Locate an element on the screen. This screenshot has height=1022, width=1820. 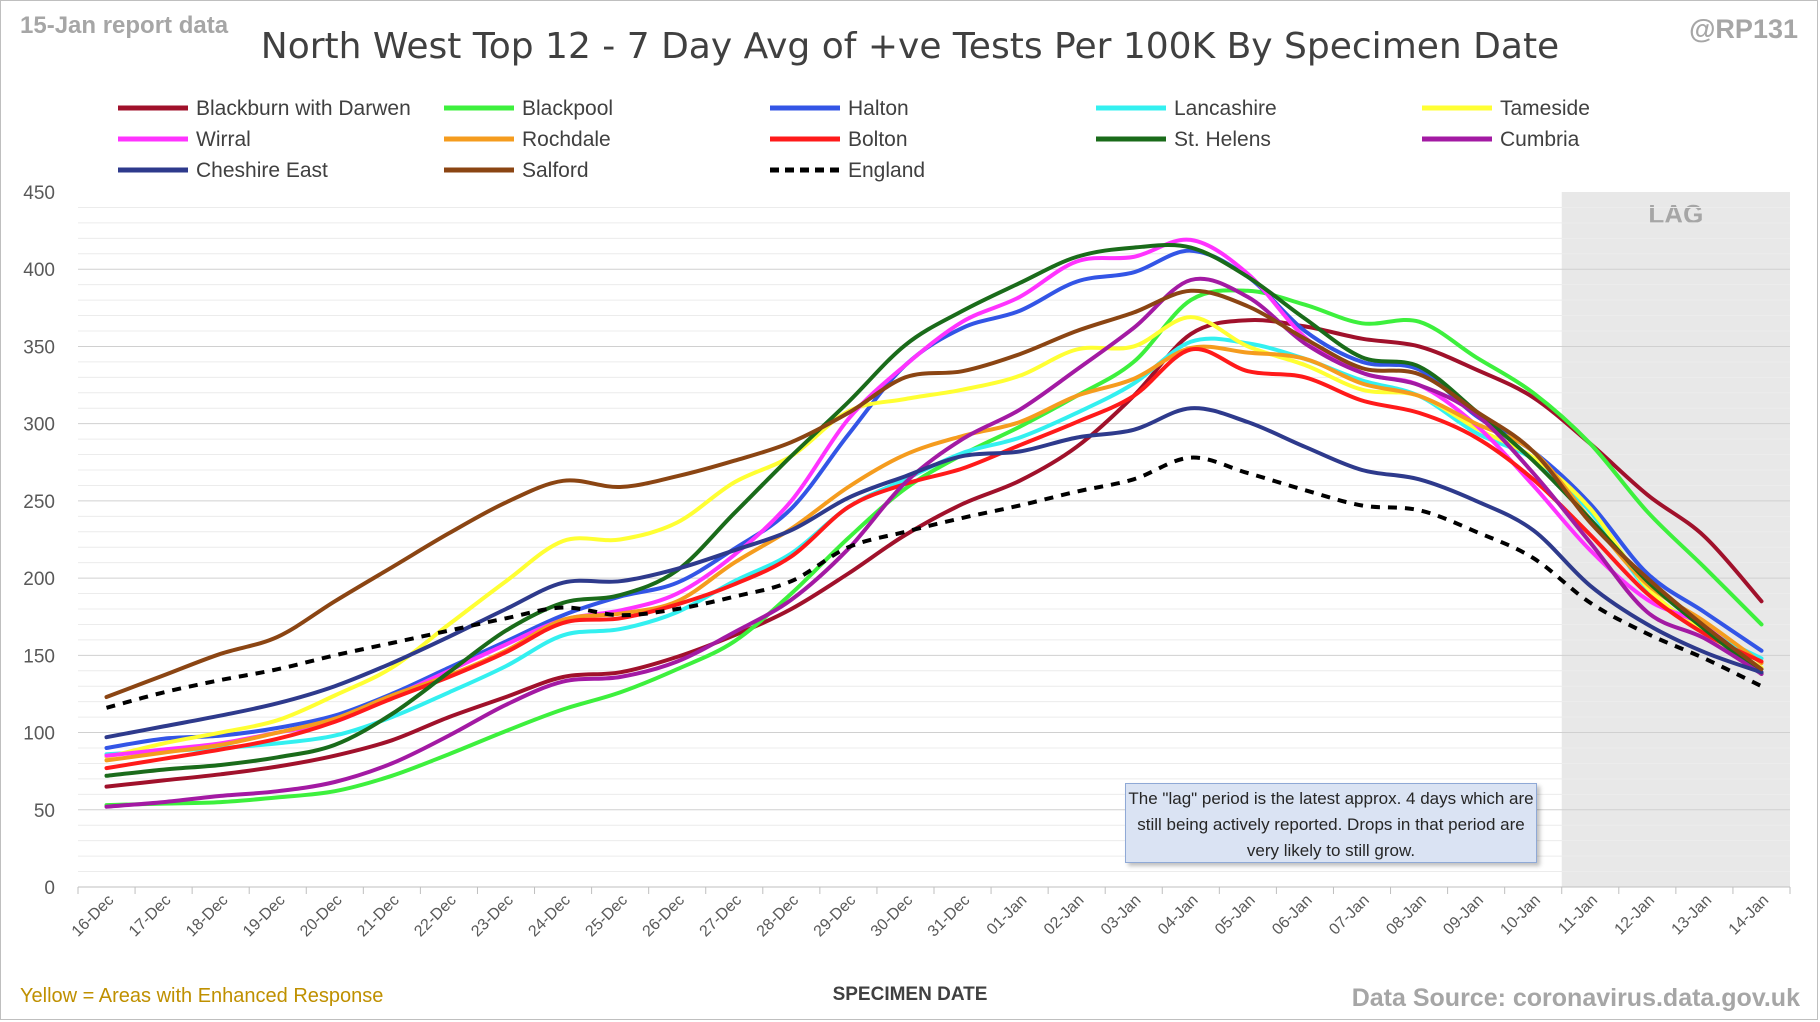
y-tick-label: 50 is located at coordinates (44, 811).